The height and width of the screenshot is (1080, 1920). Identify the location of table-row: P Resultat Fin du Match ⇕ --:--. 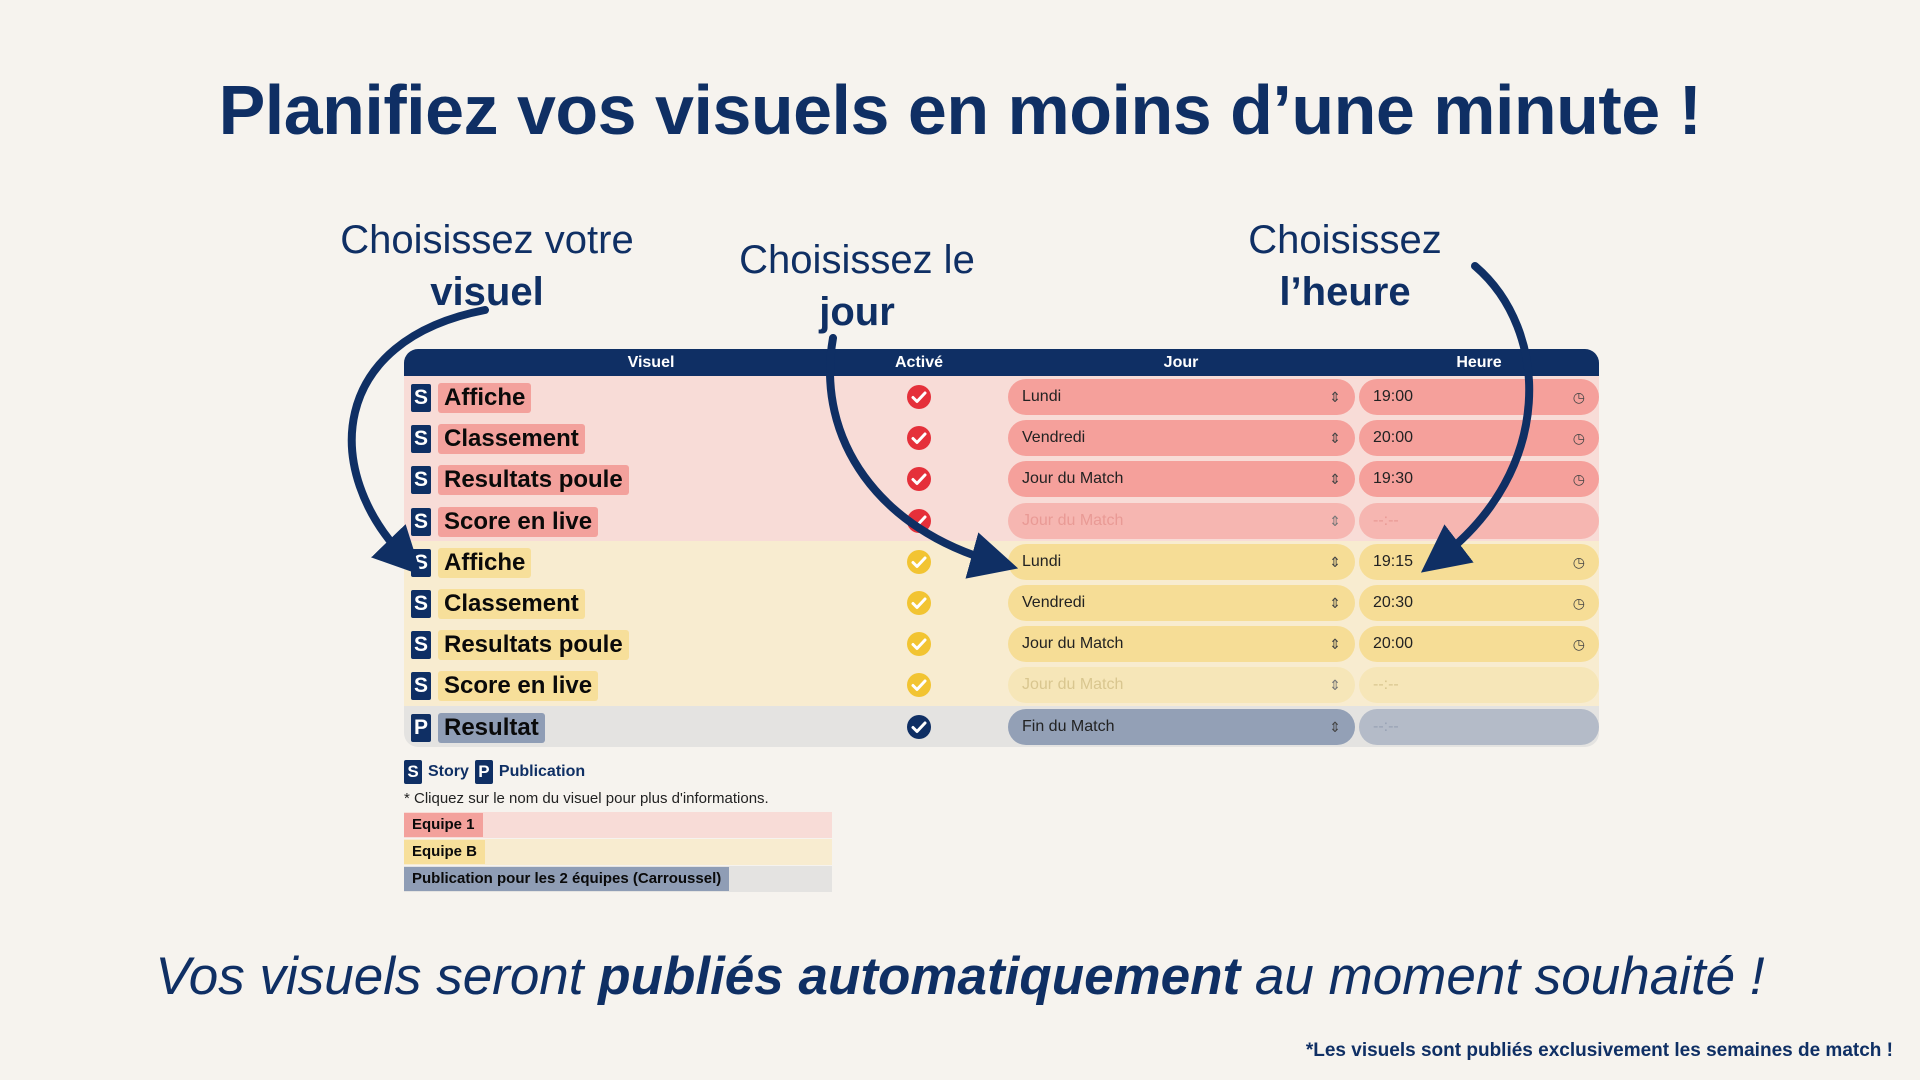
(1001, 726).